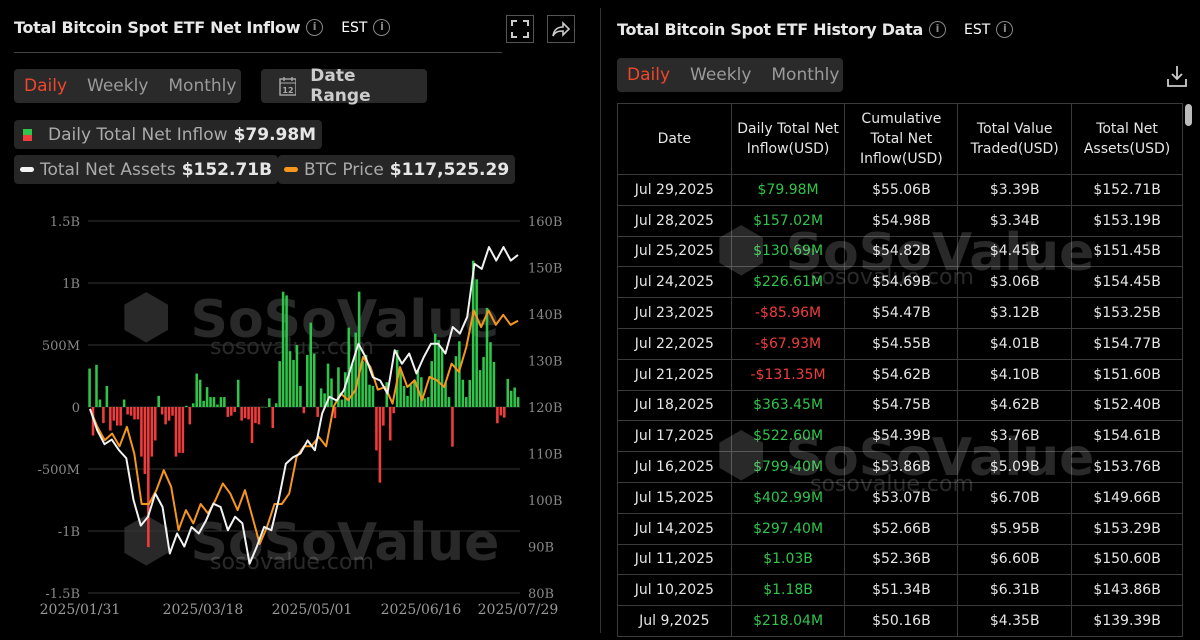 This screenshot has height=640, width=1200. I want to click on table-cell: Jul 22,2025, so click(674, 343).